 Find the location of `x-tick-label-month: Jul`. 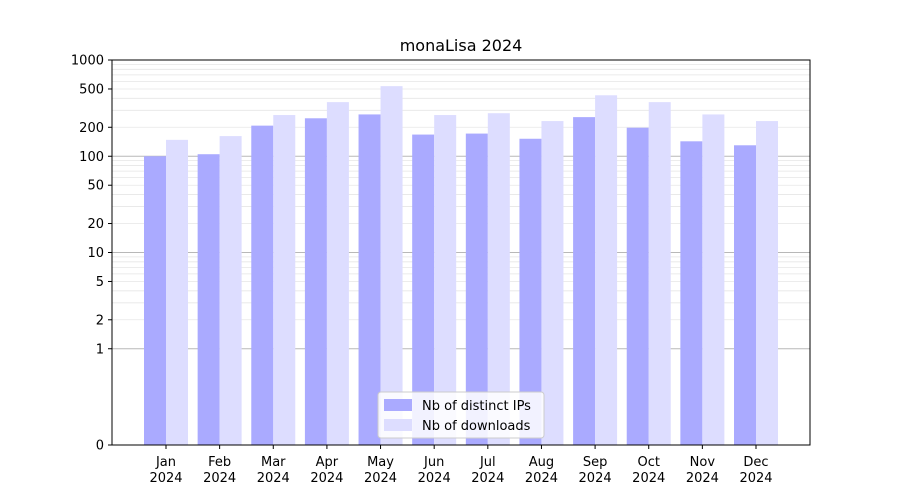

x-tick-label-month: Jul is located at coordinates (487, 462).